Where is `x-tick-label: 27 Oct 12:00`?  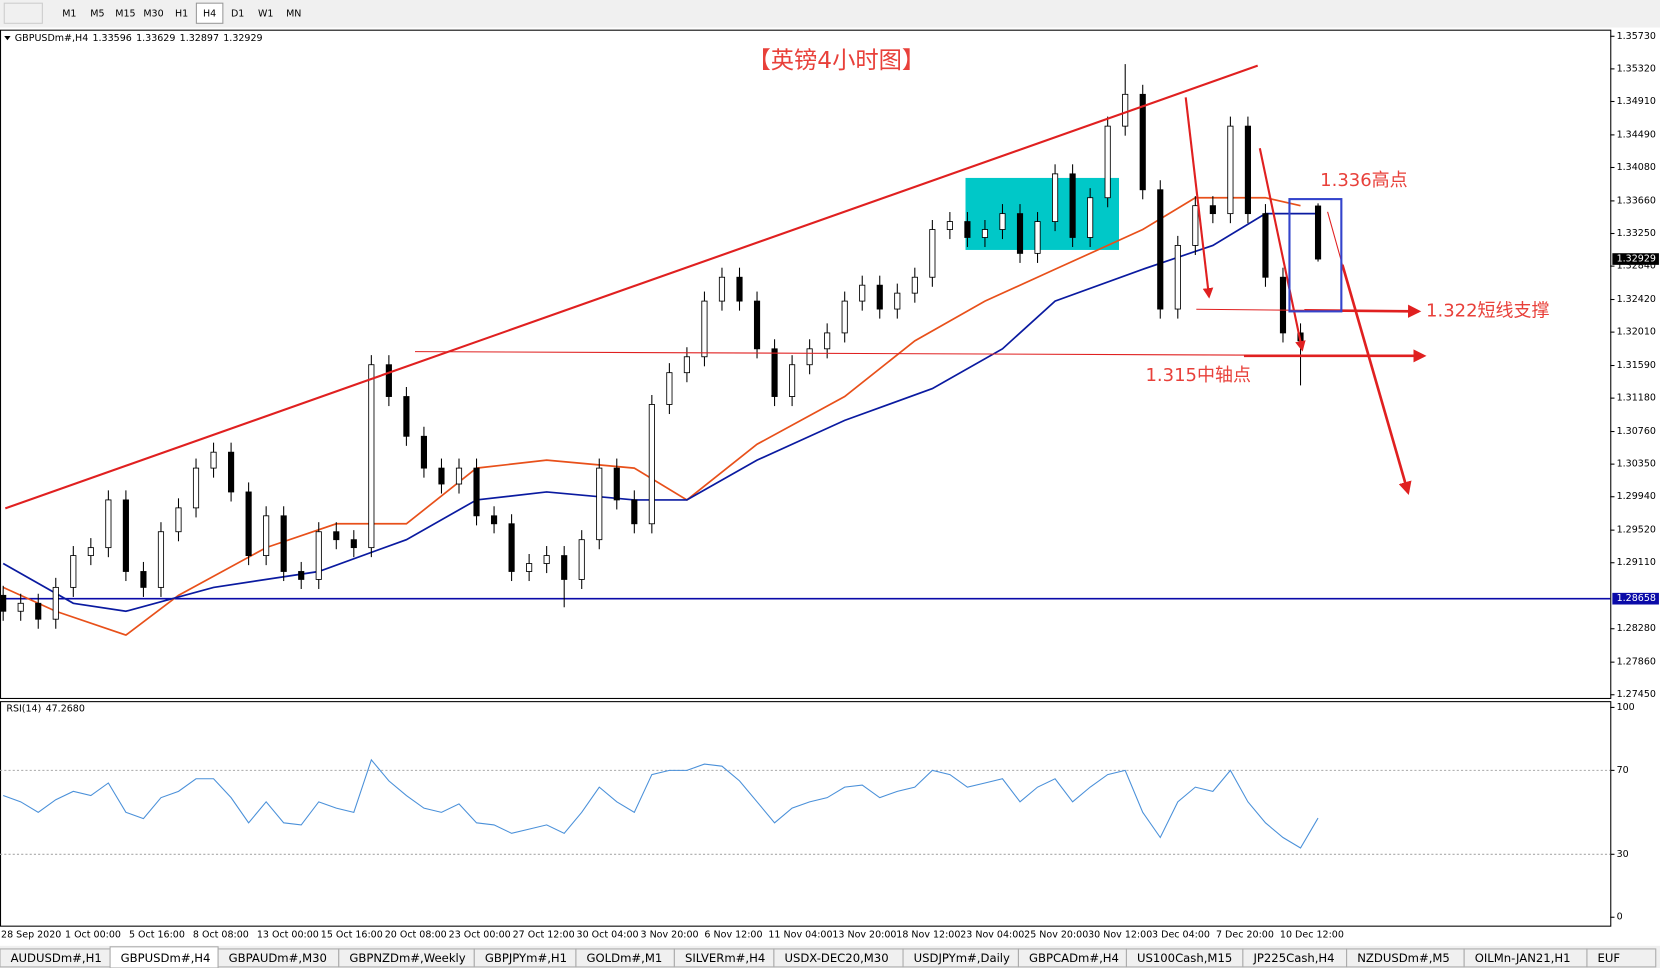 x-tick-label: 27 Oct 12:00 is located at coordinates (544, 935).